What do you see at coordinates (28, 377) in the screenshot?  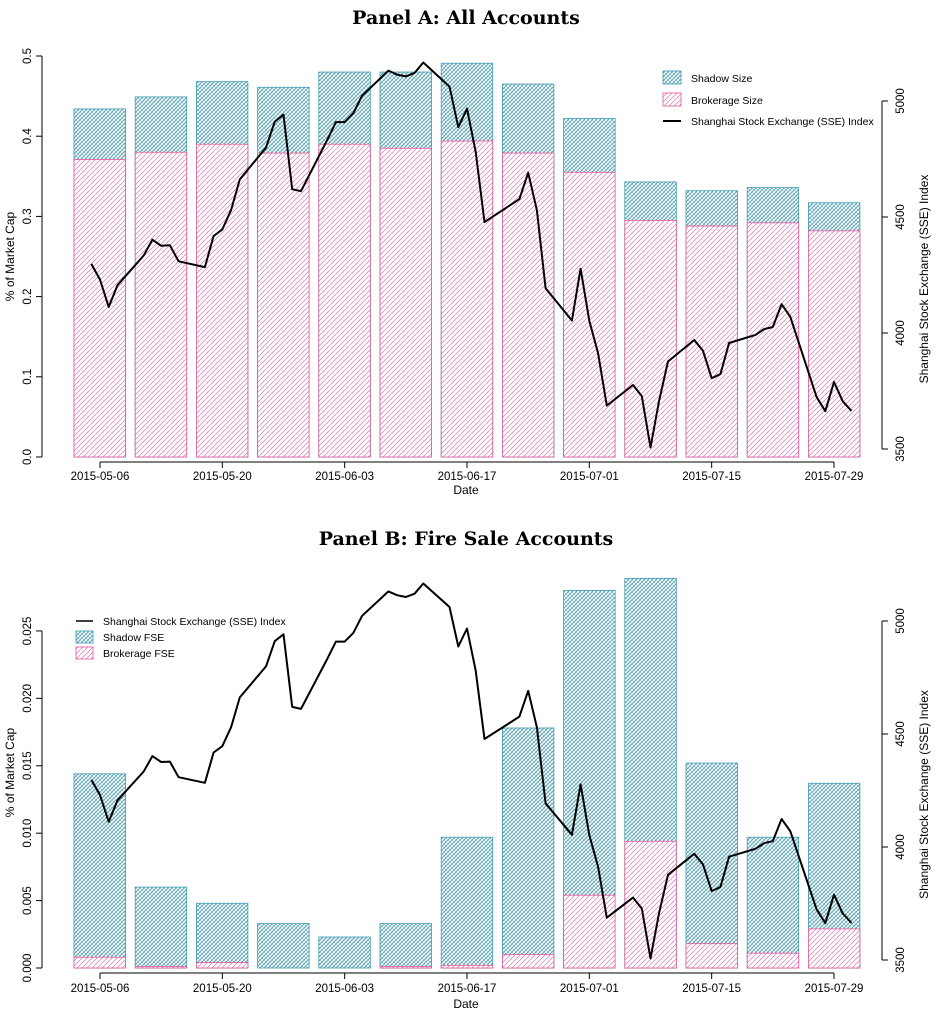 I see `y-tick-label: 0.1` at bounding box center [28, 377].